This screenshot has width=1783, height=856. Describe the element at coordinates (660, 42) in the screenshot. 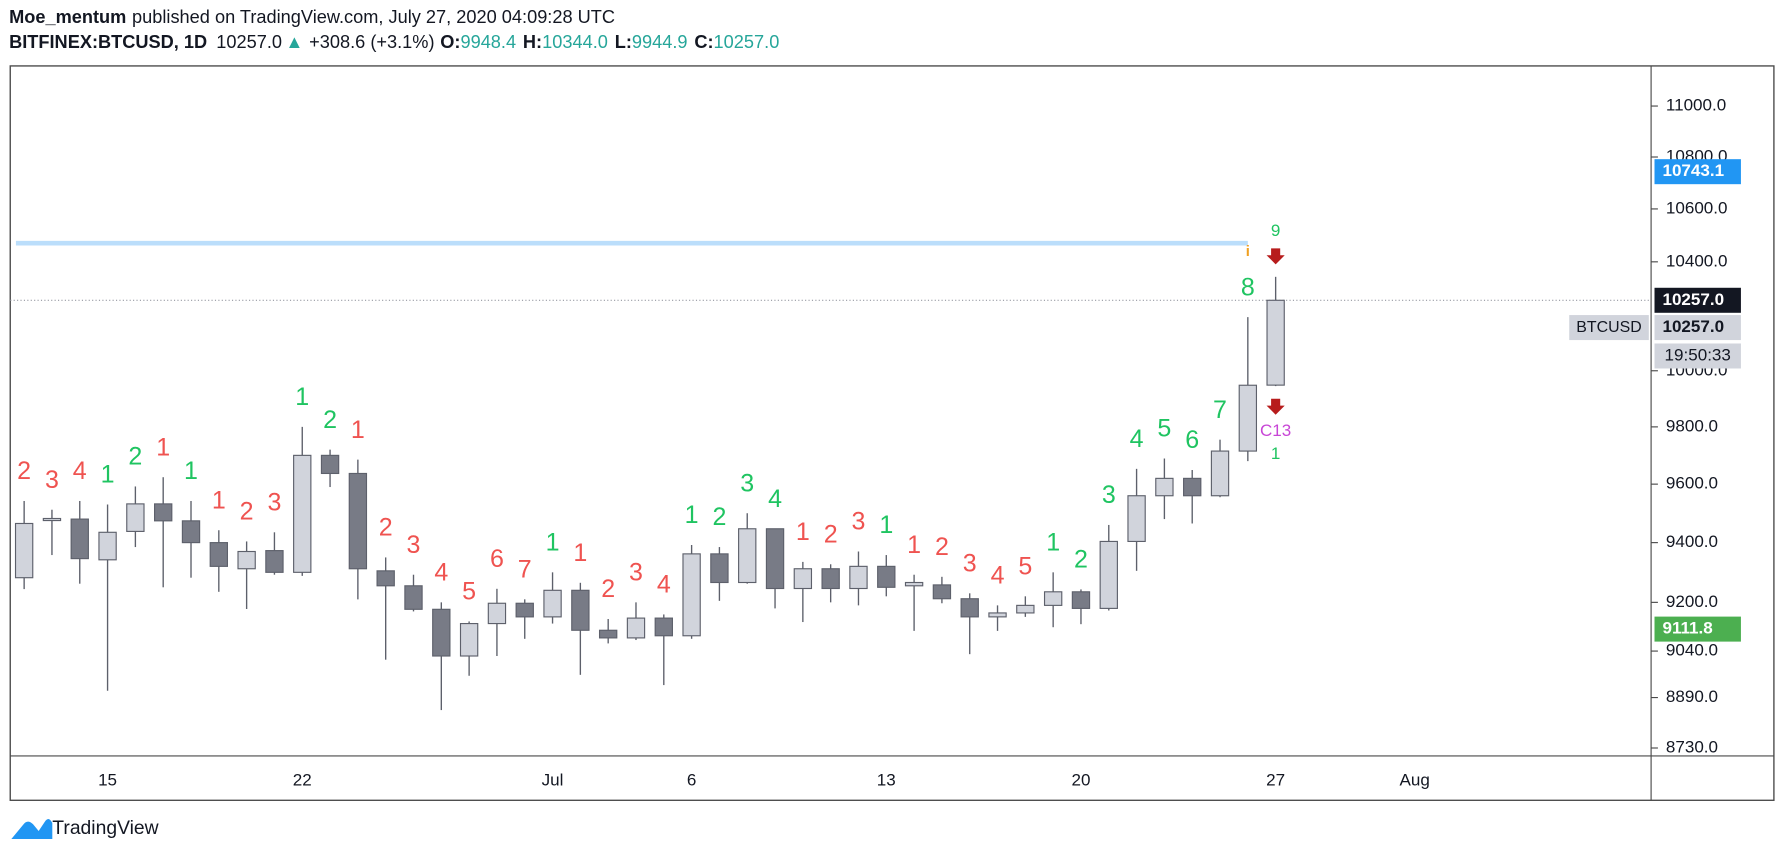

I see `low-value: 9944.9` at that location.